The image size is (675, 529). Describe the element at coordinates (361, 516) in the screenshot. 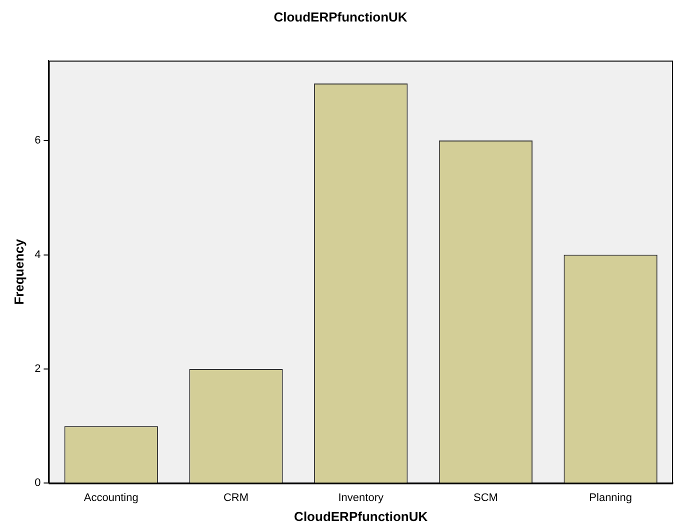

I see `x-axis-title: CloudERPfunctionUK` at that location.